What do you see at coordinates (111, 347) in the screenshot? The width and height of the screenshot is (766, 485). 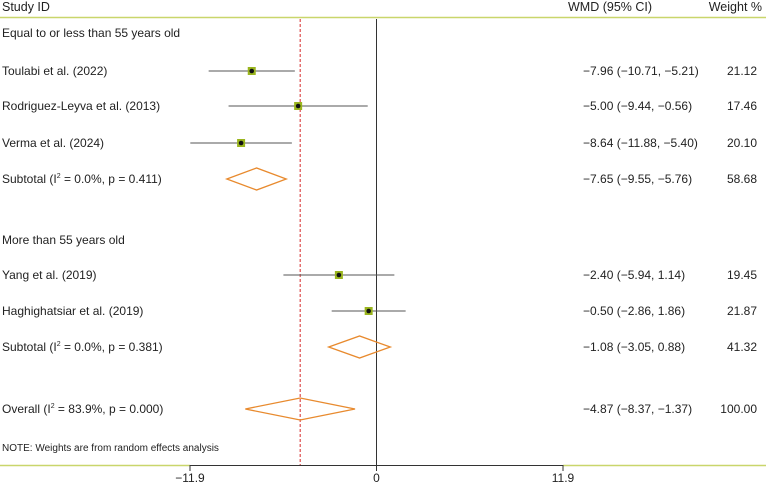 I see `subtotal-label-post: = 0.0%, p = 0.381)` at bounding box center [111, 347].